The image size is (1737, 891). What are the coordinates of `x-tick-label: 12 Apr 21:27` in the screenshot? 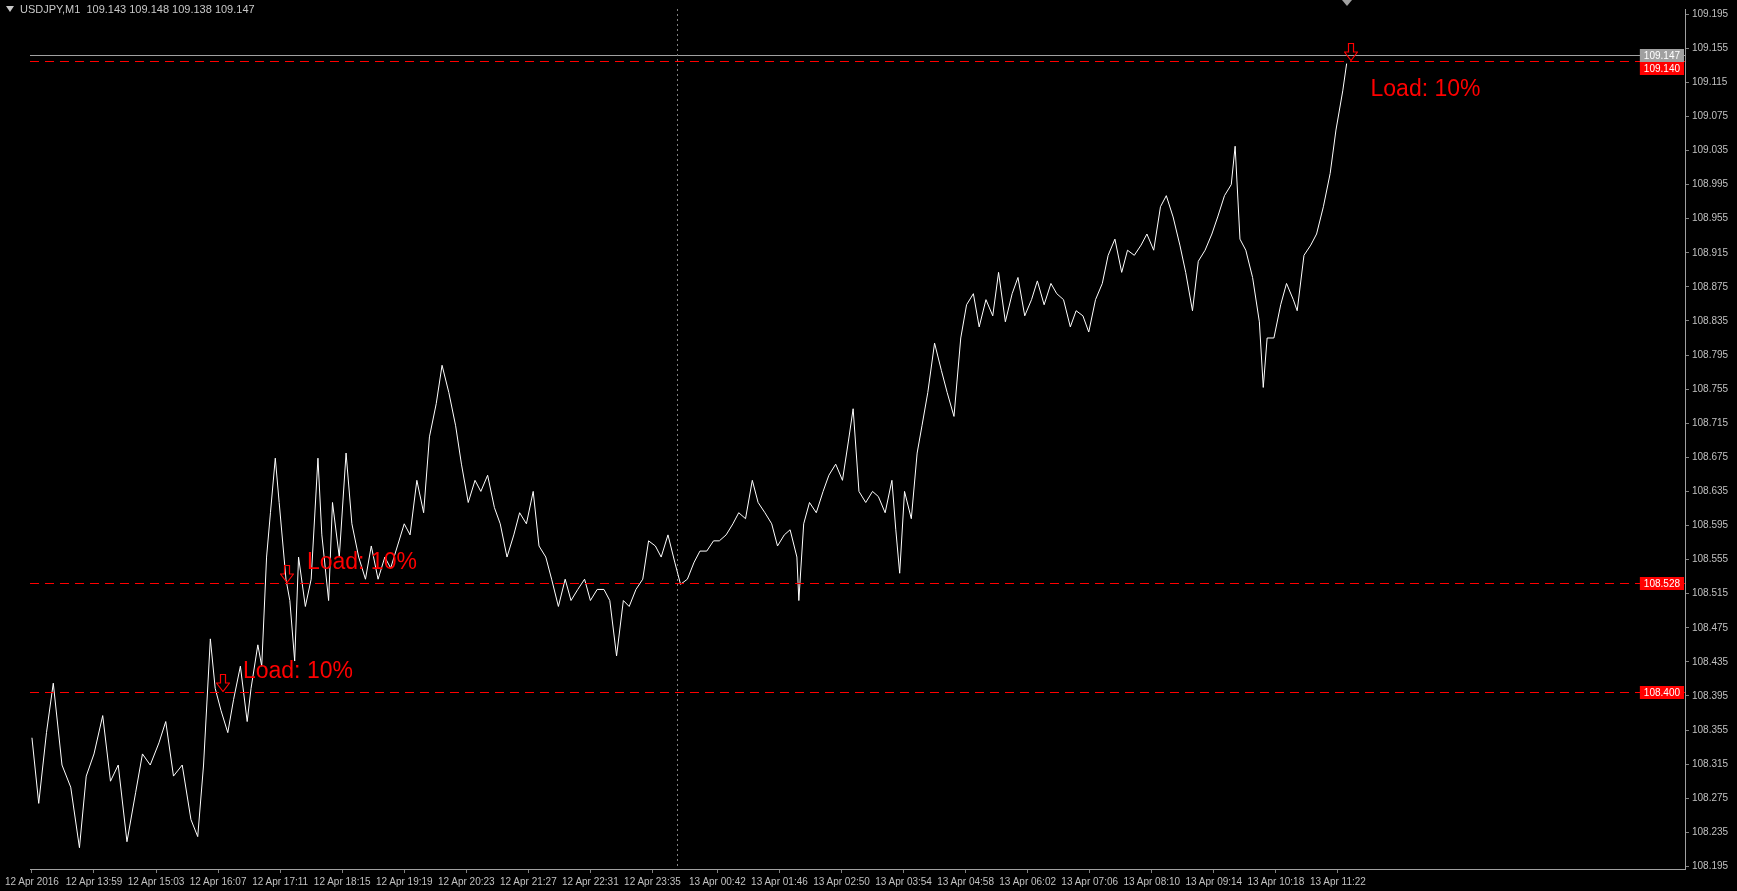 It's located at (528, 881).